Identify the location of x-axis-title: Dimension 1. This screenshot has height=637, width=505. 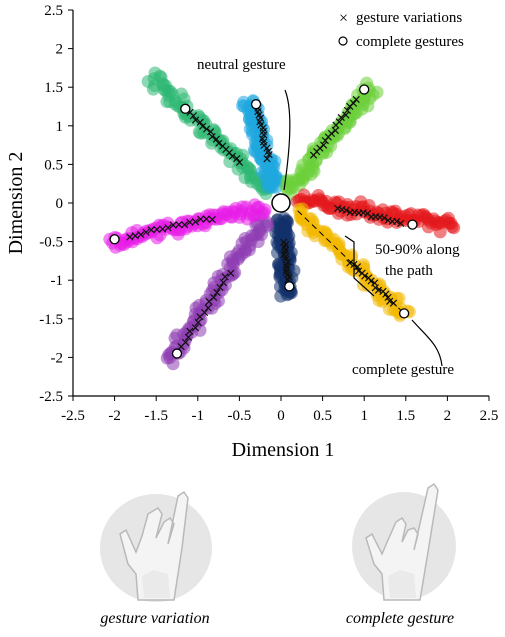
(283, 449).